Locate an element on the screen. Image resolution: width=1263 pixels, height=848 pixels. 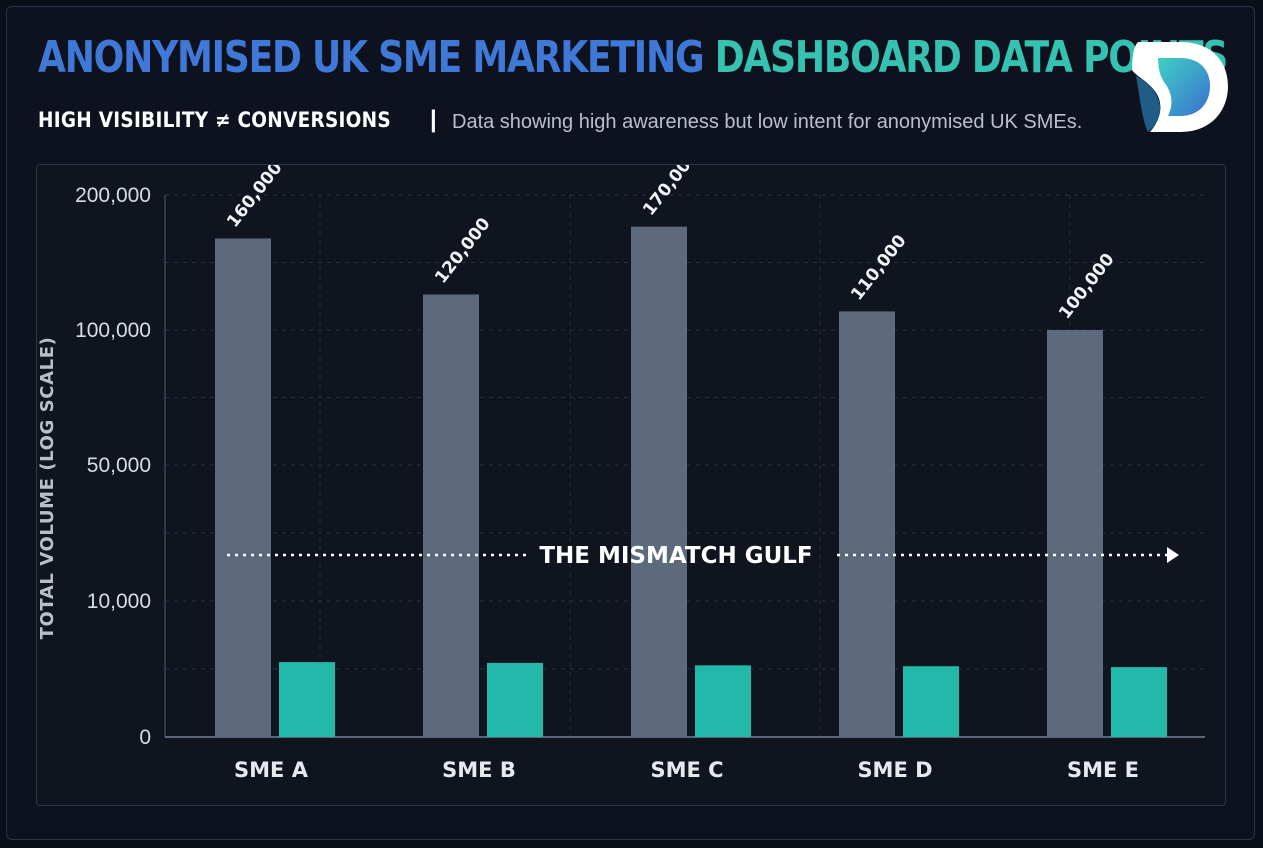
gulf-arrowhead is located at coordinates (1173, 555).